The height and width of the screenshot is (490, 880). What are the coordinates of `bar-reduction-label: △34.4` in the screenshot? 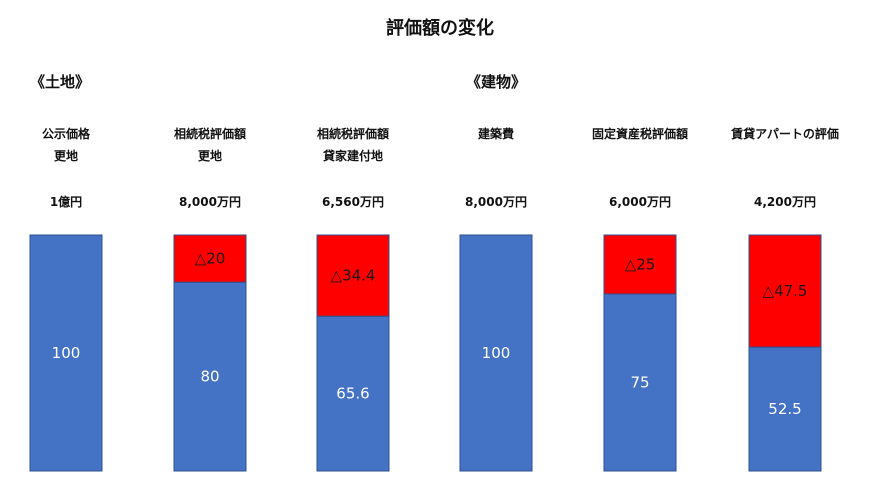 It's located at (353, 276).